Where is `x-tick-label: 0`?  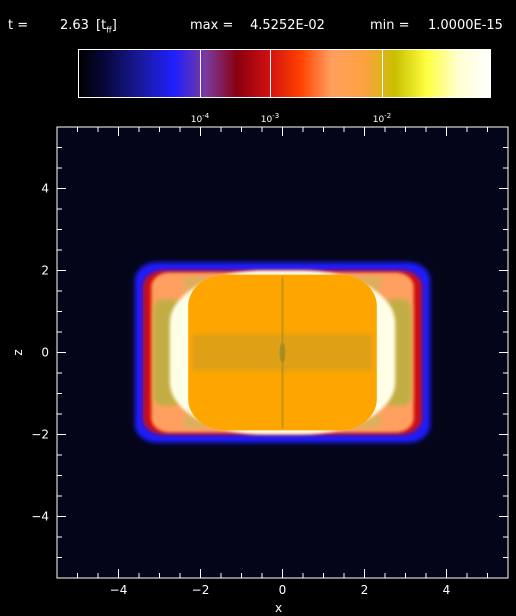
x-tick-label: 0 is located at coordinates (283, 590).